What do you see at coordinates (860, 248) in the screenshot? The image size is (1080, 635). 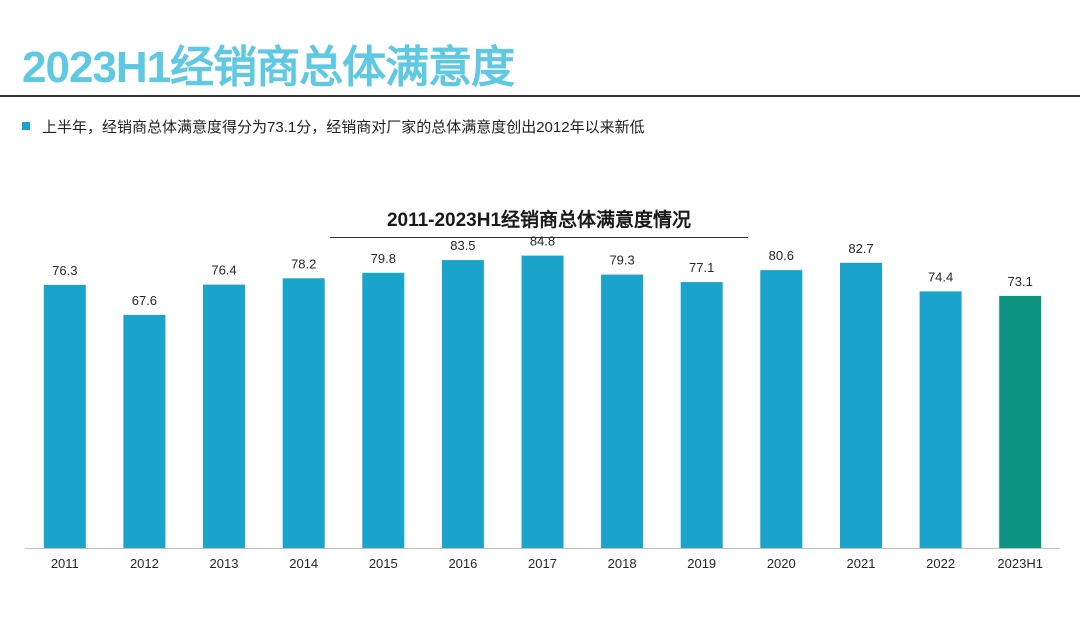 I see `value-label-2021: 82.7` at bounding box center [860, 248].